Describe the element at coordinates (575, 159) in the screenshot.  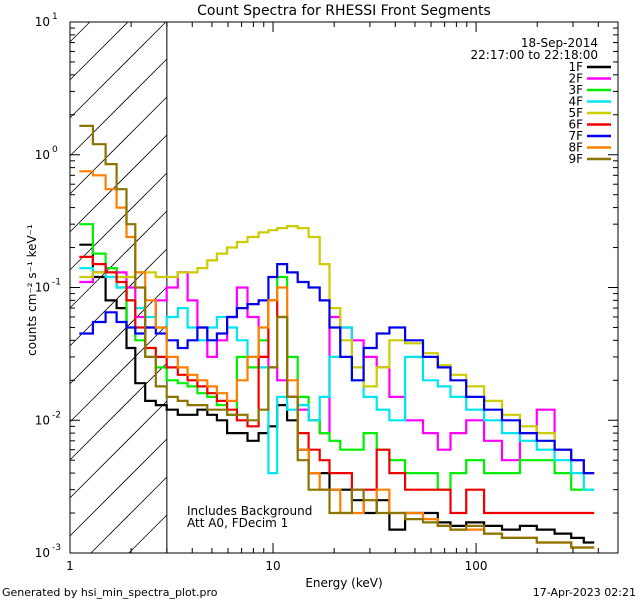
I see `legend-label-9F: 9F` at that location.